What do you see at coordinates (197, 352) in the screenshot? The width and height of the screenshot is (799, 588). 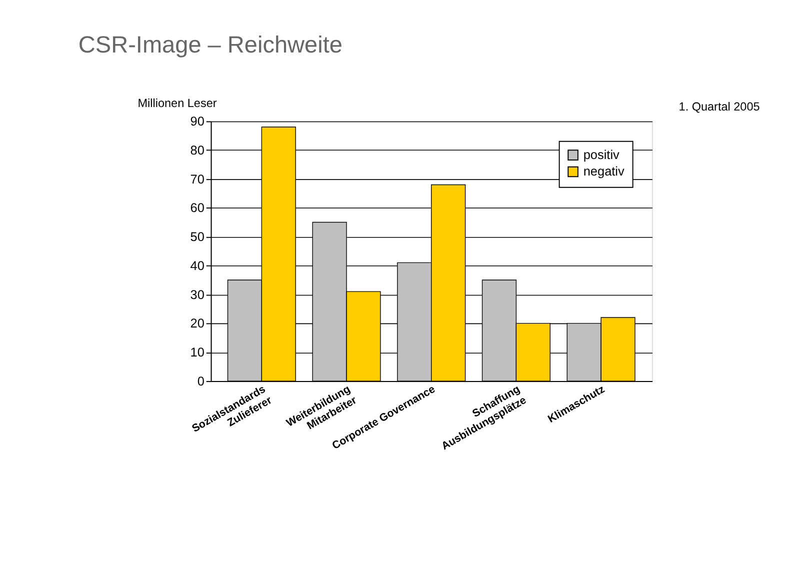 I see `y-tick-label: 10` at bounding box center [197, 352].